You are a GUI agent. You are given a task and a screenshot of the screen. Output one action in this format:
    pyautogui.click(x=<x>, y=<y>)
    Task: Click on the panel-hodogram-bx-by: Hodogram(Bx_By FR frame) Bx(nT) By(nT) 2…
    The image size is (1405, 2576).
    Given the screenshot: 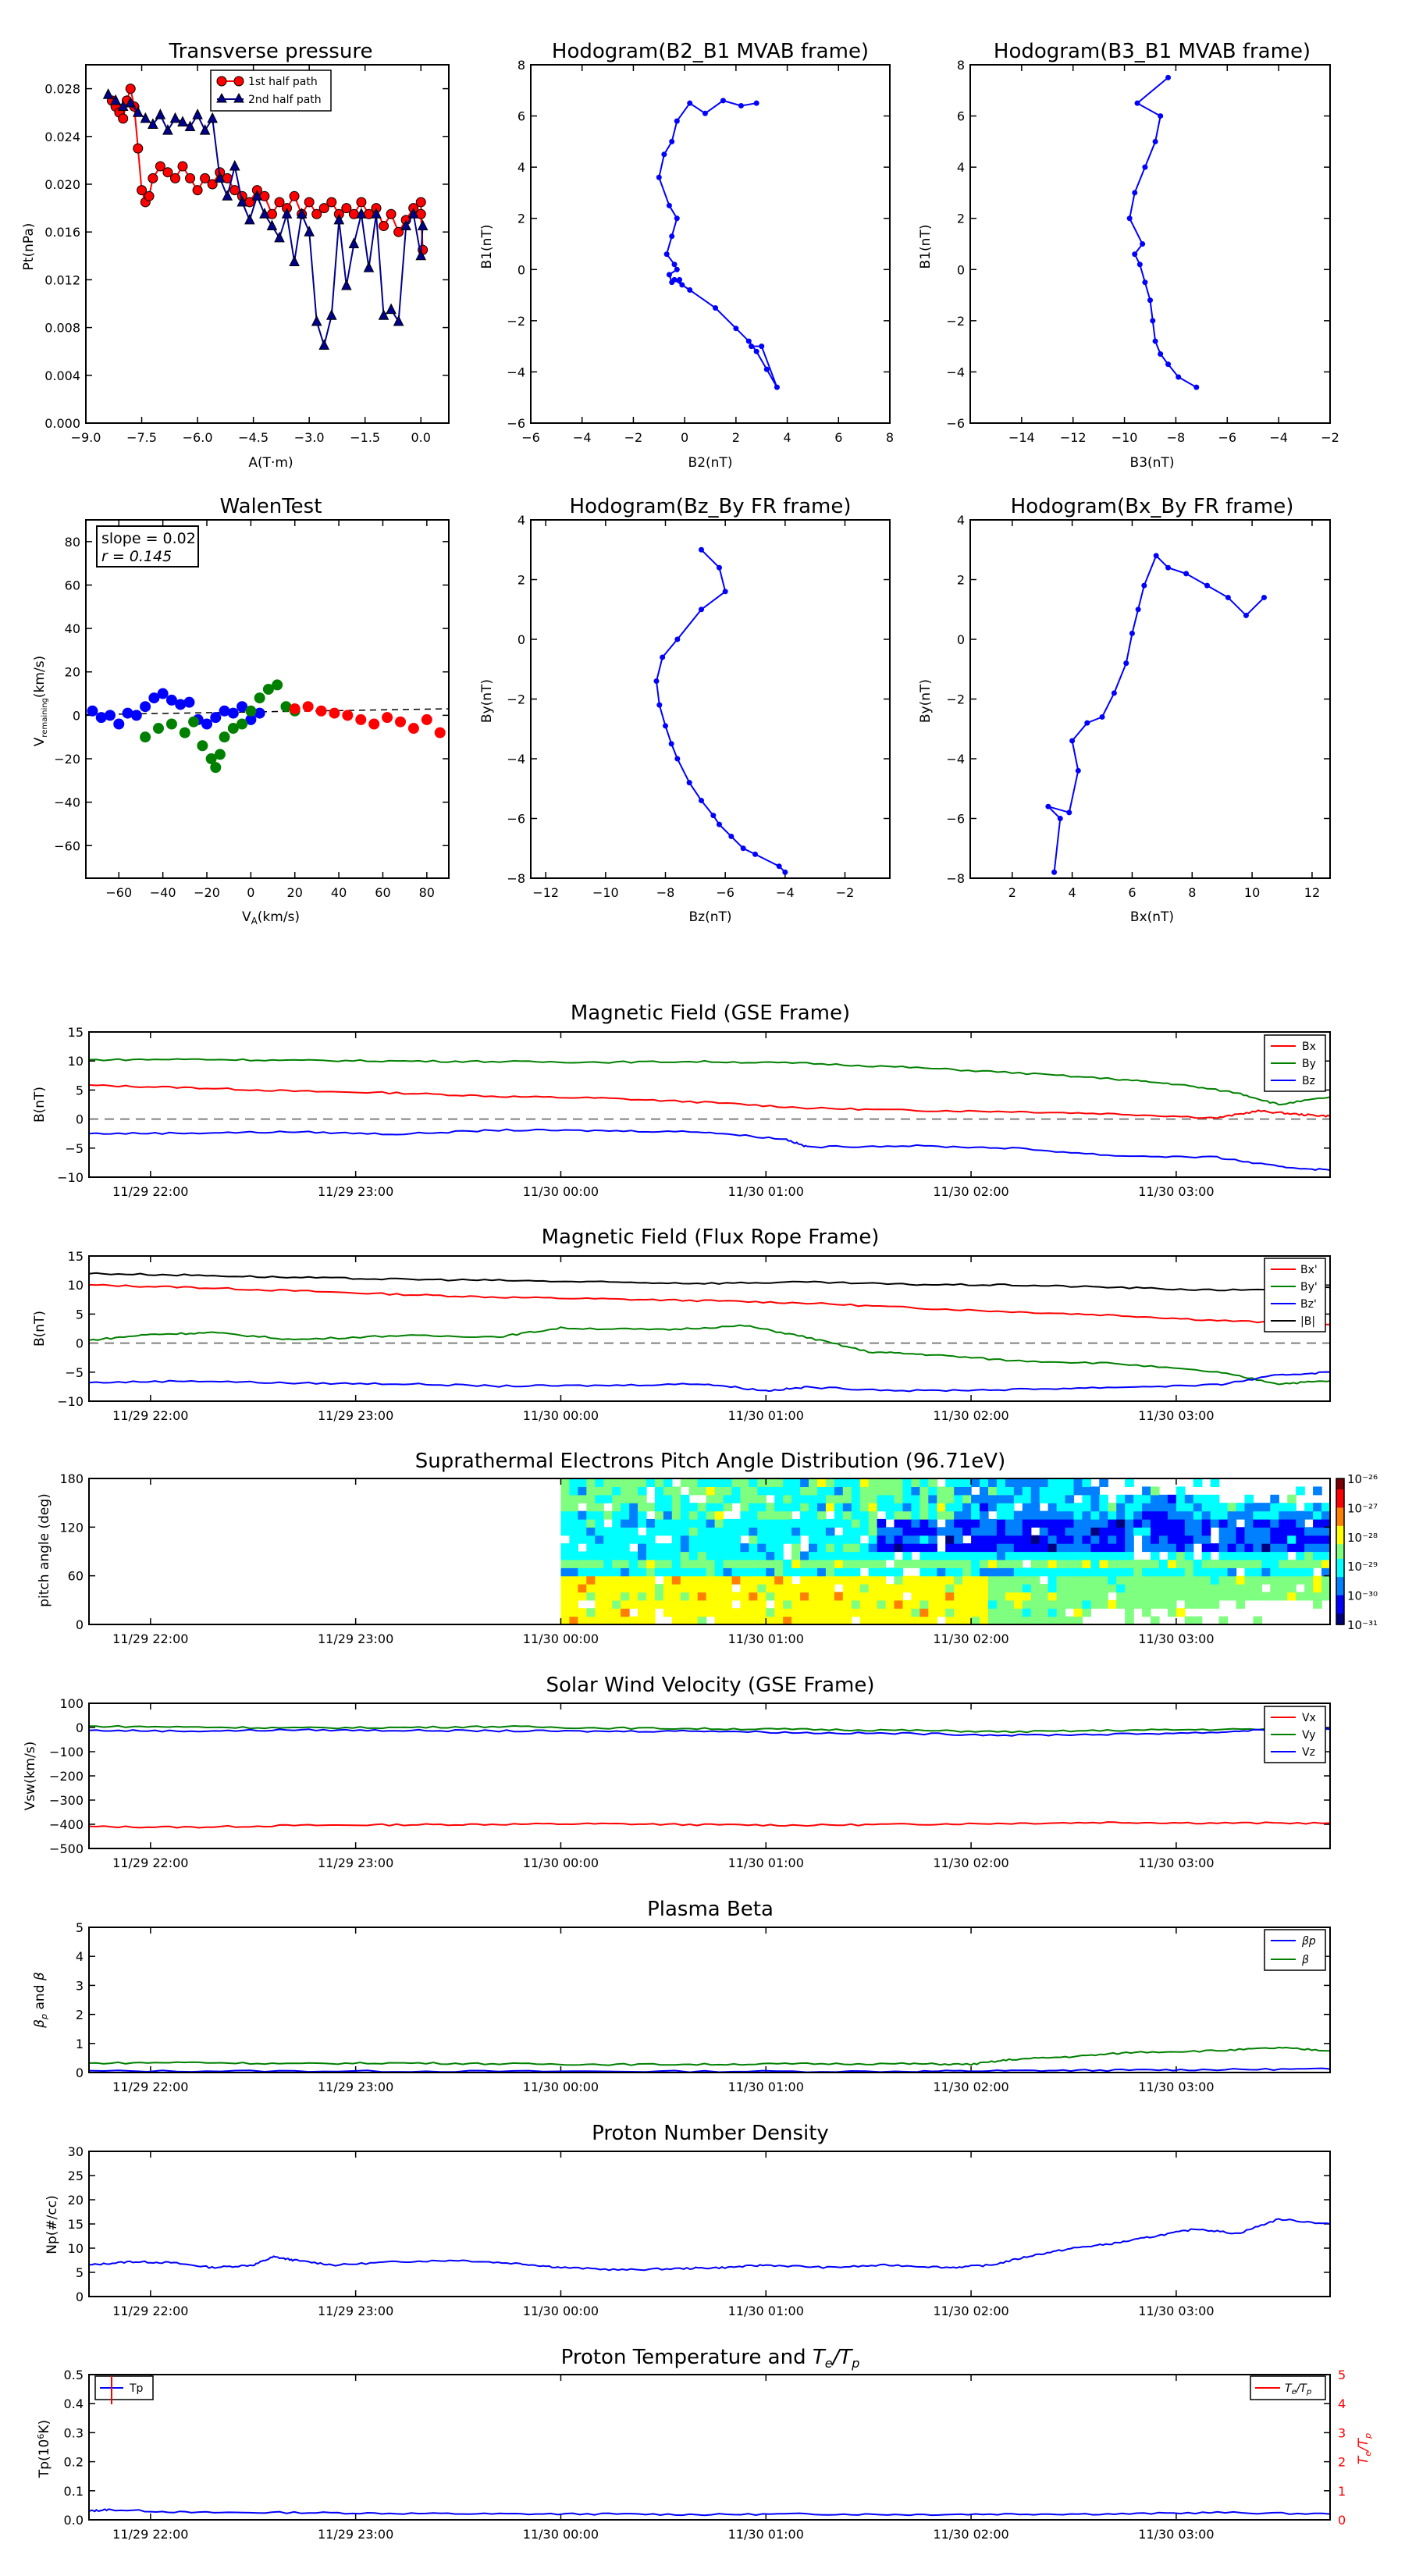 What is the action you would take?
    pyautogui.click(x=1124, y=710)
    